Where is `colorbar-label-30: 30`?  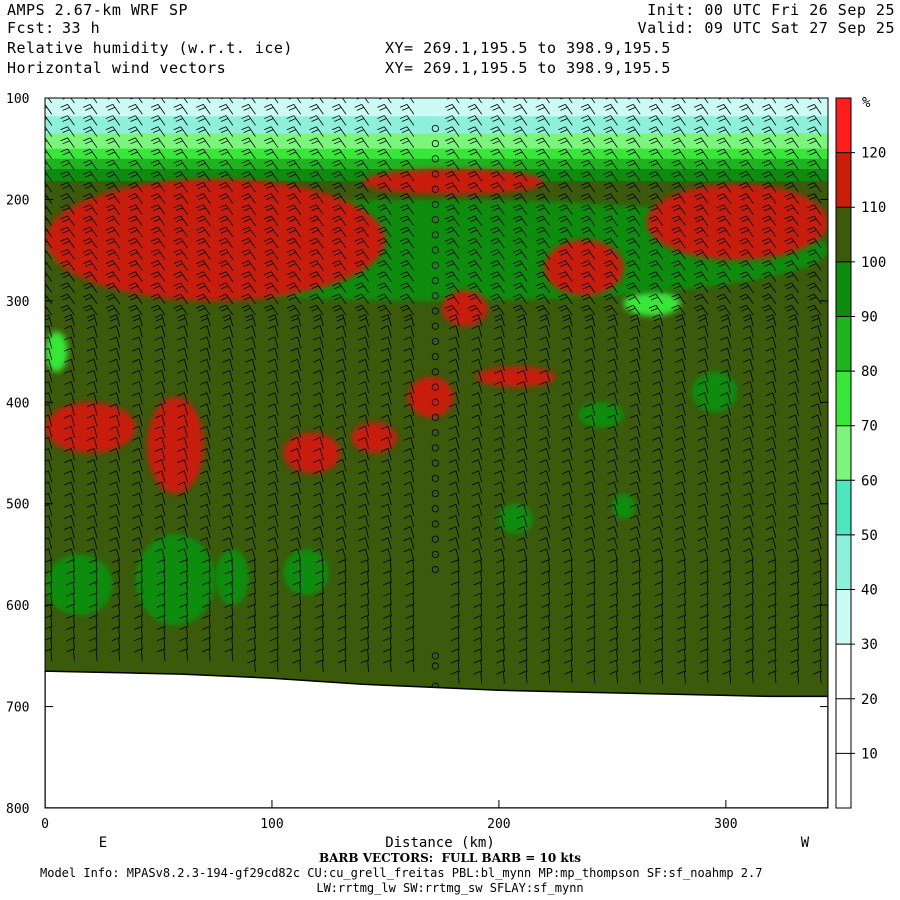
colorbar-label-30: 30 is located at coordinates (869, 645).